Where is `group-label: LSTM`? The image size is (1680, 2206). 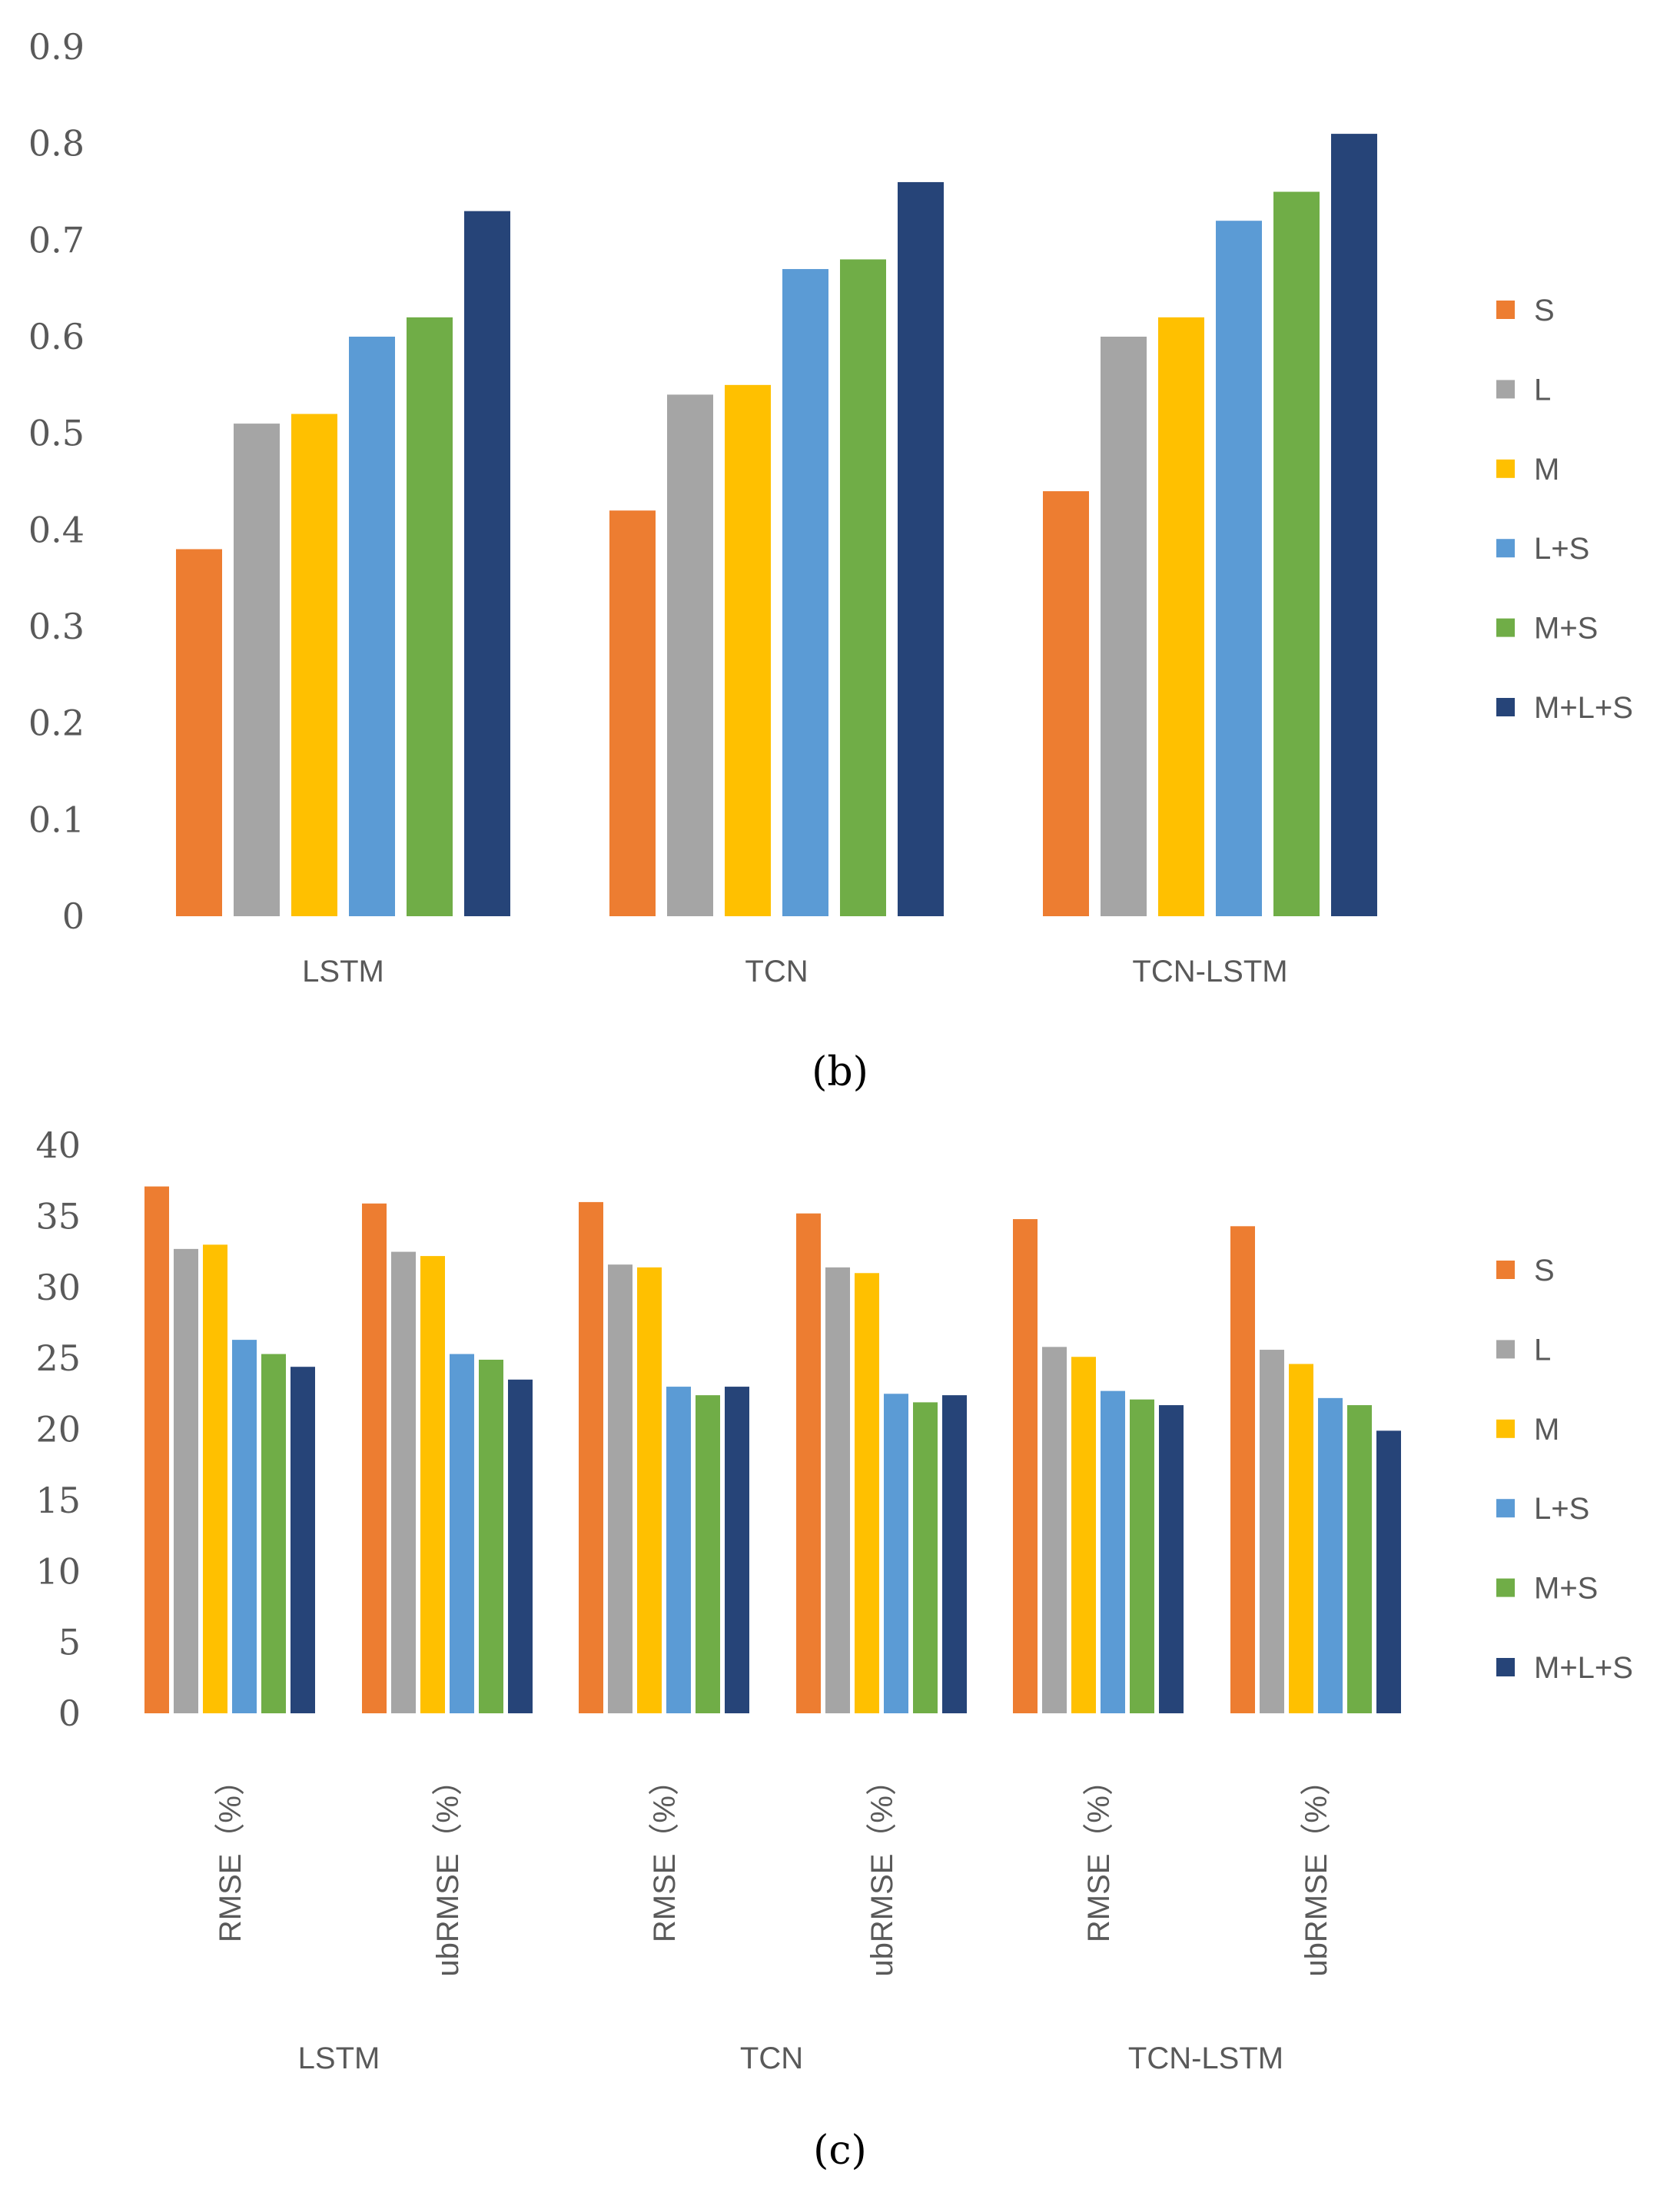 group-label: LSTM is located at coordinates (339, 2058).